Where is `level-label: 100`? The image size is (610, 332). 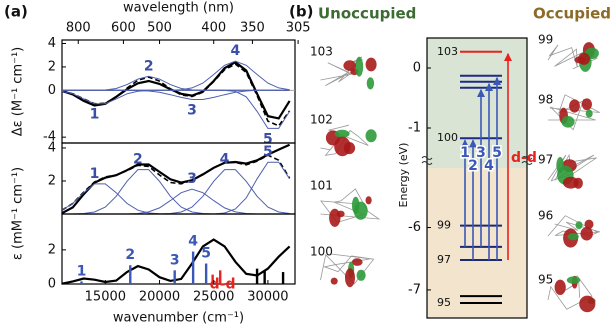 level-label: 100 is located at coordinates (447, 137).